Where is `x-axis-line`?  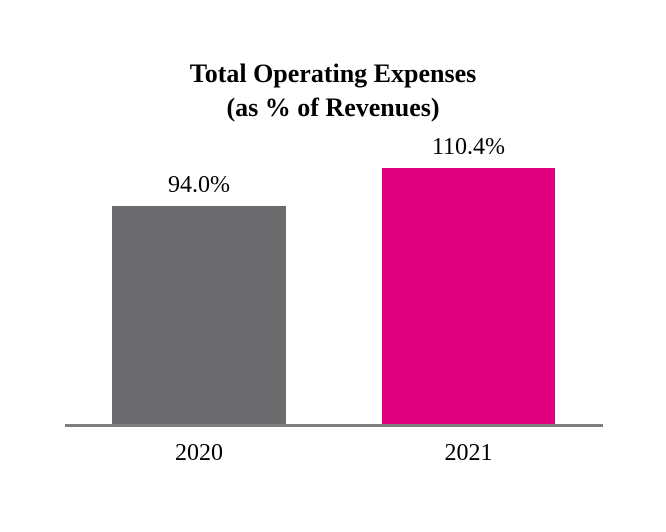 x-axis-line is located at coordinates (334, 425).